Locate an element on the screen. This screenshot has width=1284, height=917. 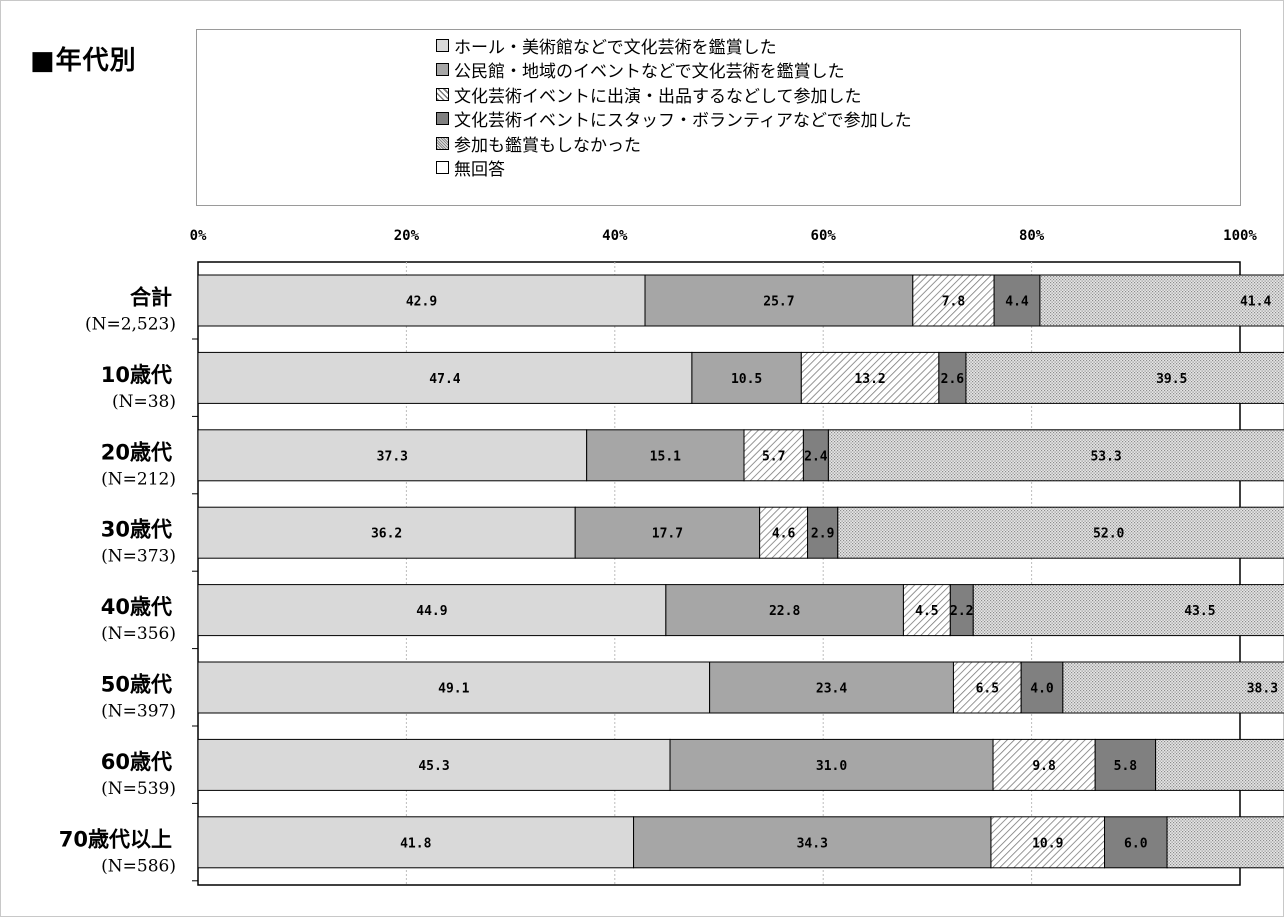
data-label-community: 34.3 is located at coordinates (812, 843).